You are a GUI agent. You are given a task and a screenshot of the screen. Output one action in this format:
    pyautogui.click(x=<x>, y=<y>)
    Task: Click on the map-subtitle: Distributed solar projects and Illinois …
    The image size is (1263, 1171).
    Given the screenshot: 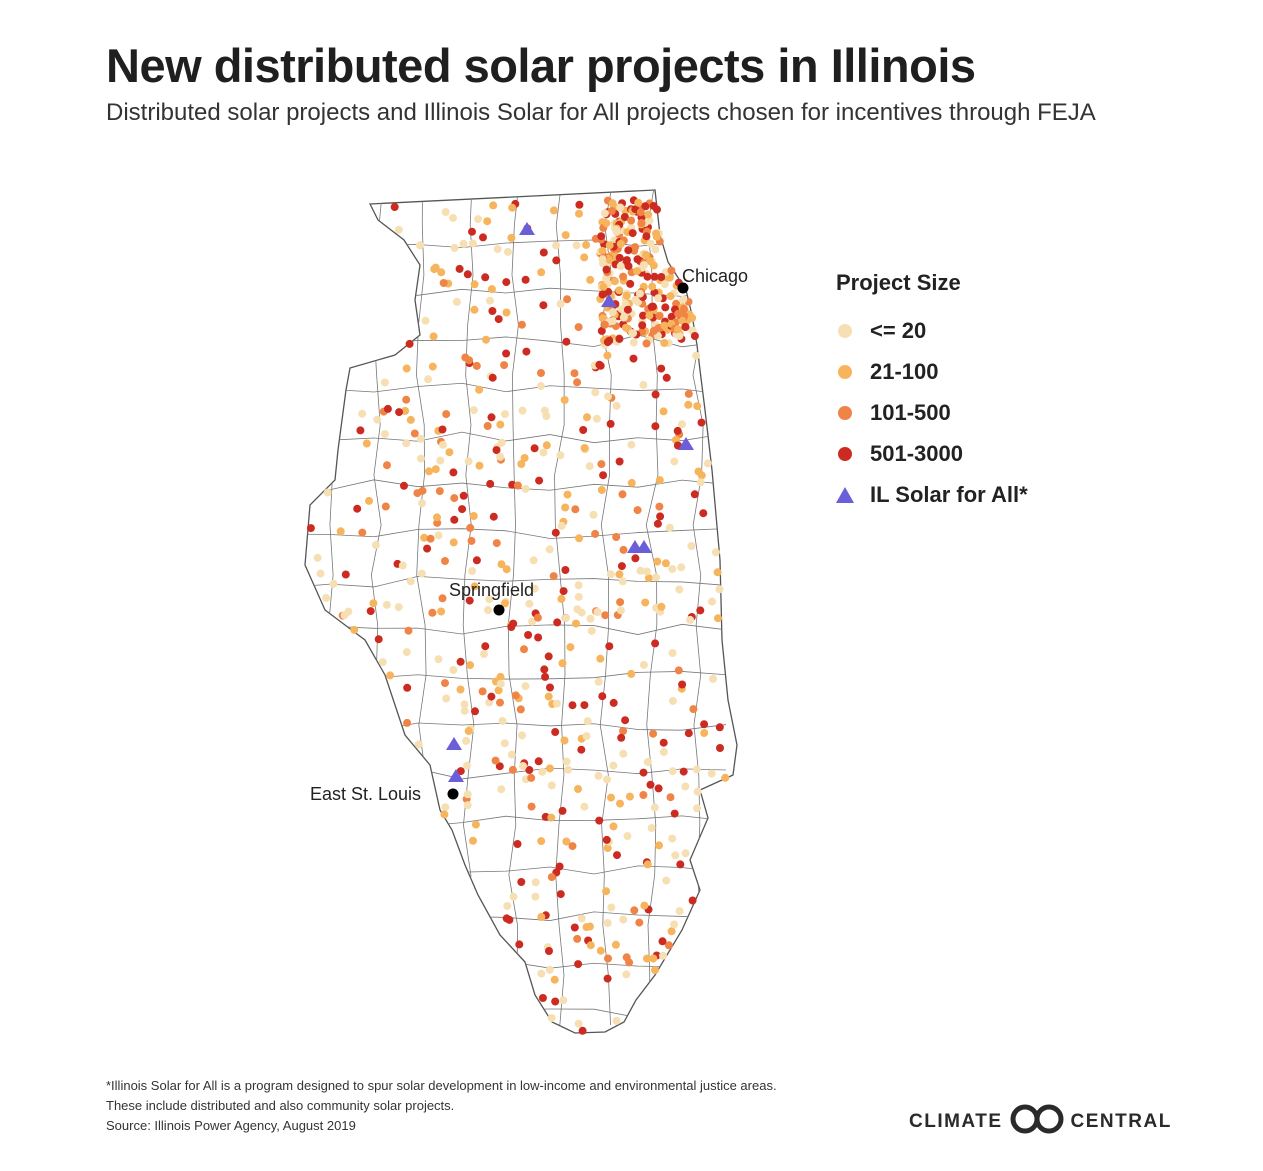 What is the action you would take?
    pyautogui.click(x=601, y=112)
    